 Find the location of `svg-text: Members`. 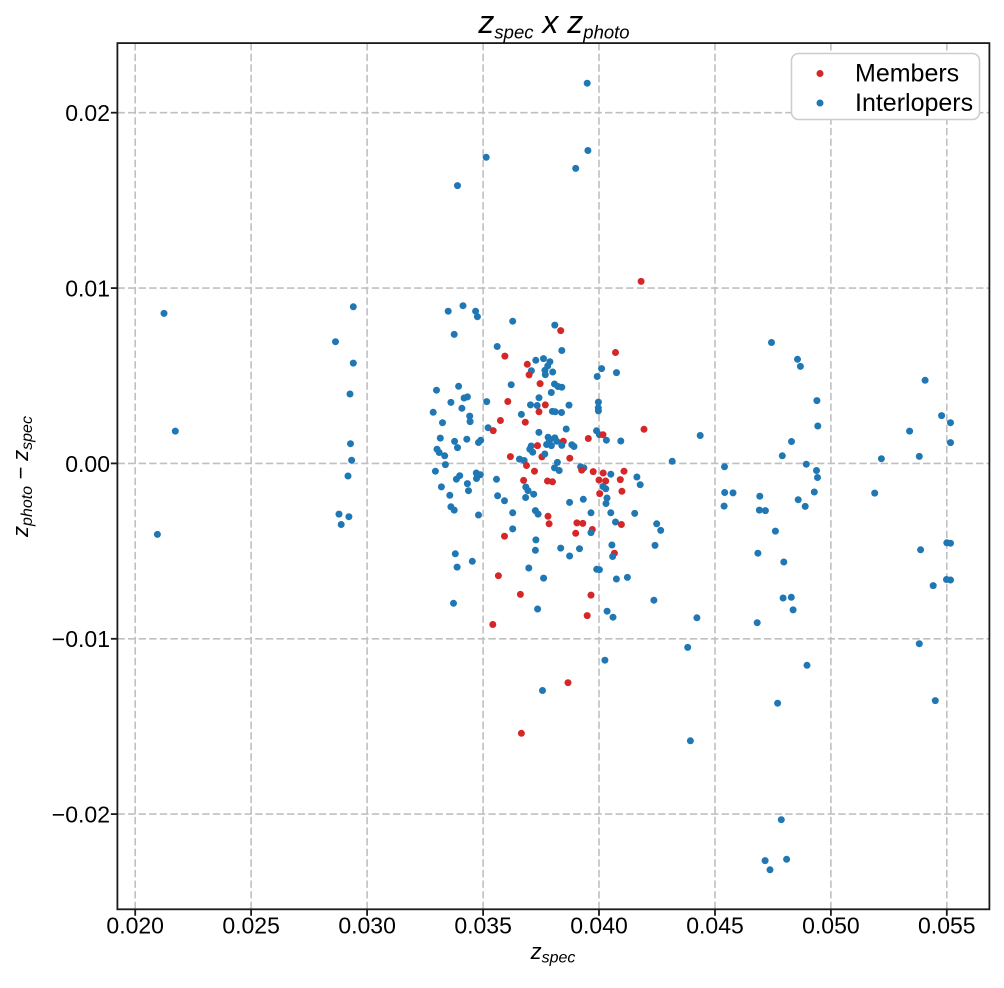

svg-text: Members is located at coordinates (907, 74).